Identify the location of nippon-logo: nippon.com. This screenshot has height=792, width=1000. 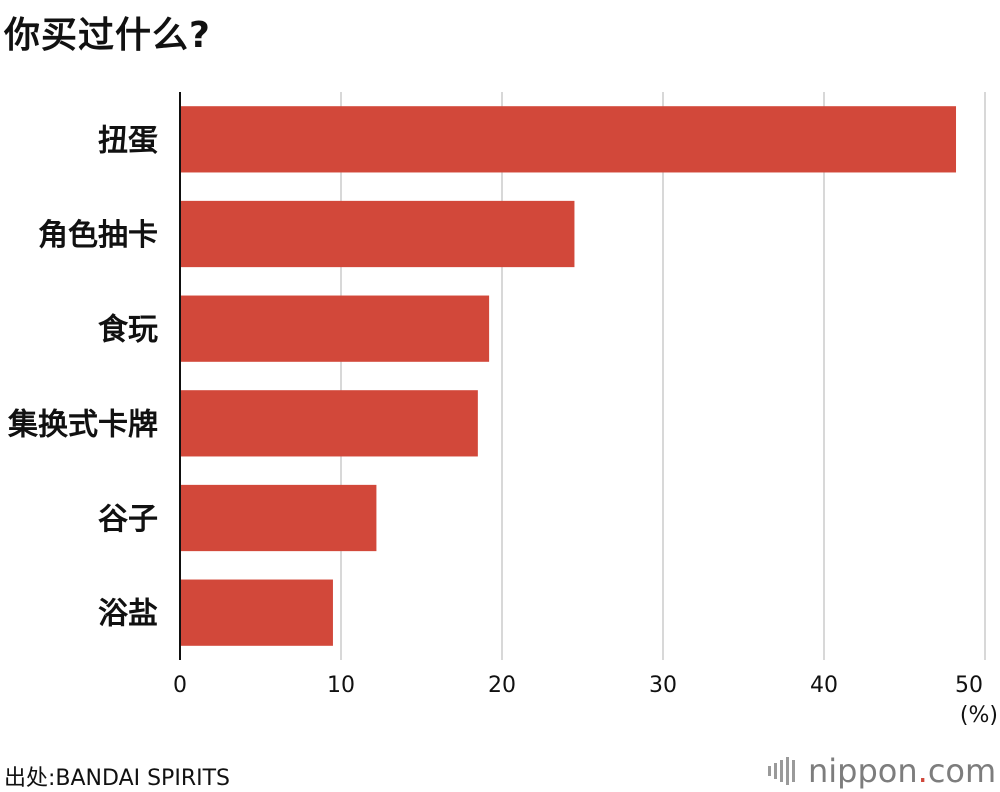
(882, 771).